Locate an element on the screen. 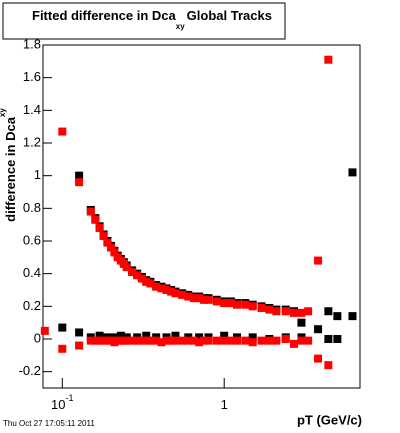  title-box is located at coordinates (144, 21).